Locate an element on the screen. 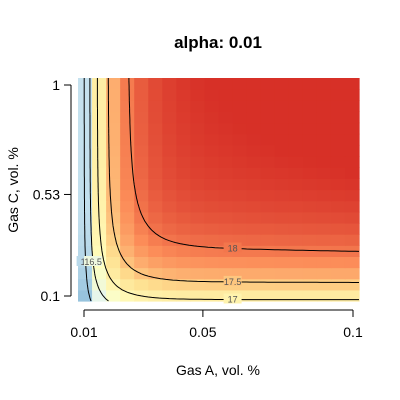 This screenshot has width=400, height=400. x-ticks: 0.01 0.05 0.1 is located at coordinates (216, 325).